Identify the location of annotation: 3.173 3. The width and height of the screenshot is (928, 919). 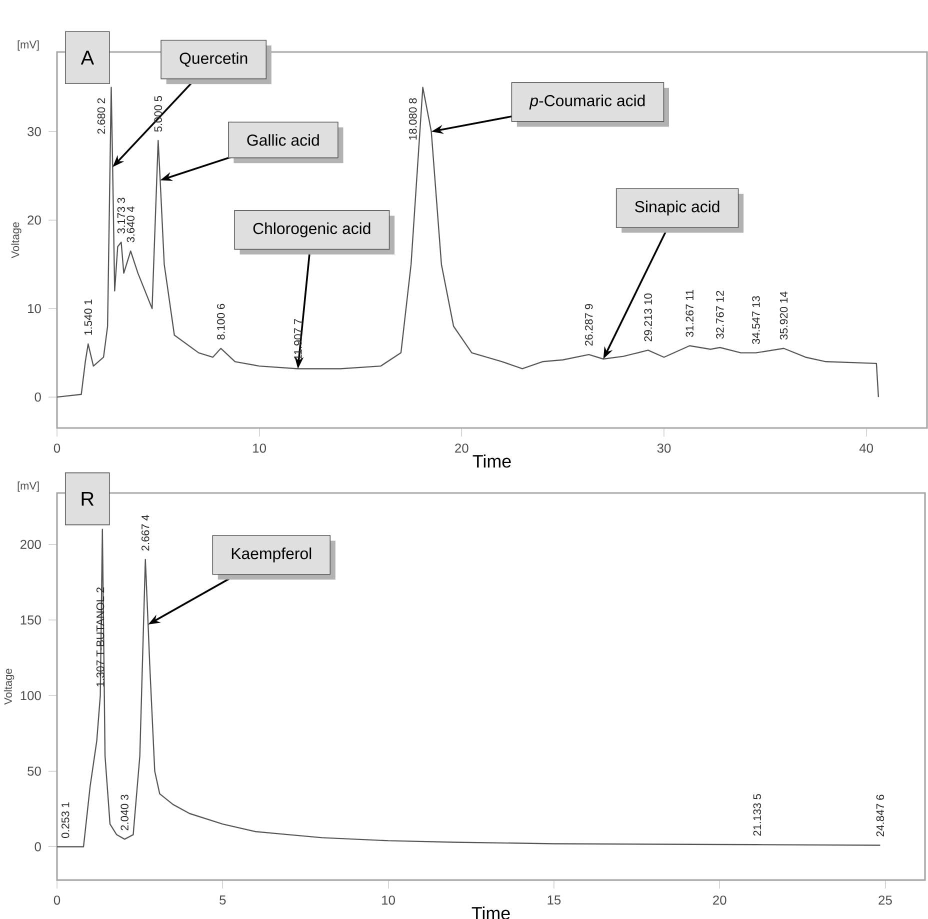
(121, 216).